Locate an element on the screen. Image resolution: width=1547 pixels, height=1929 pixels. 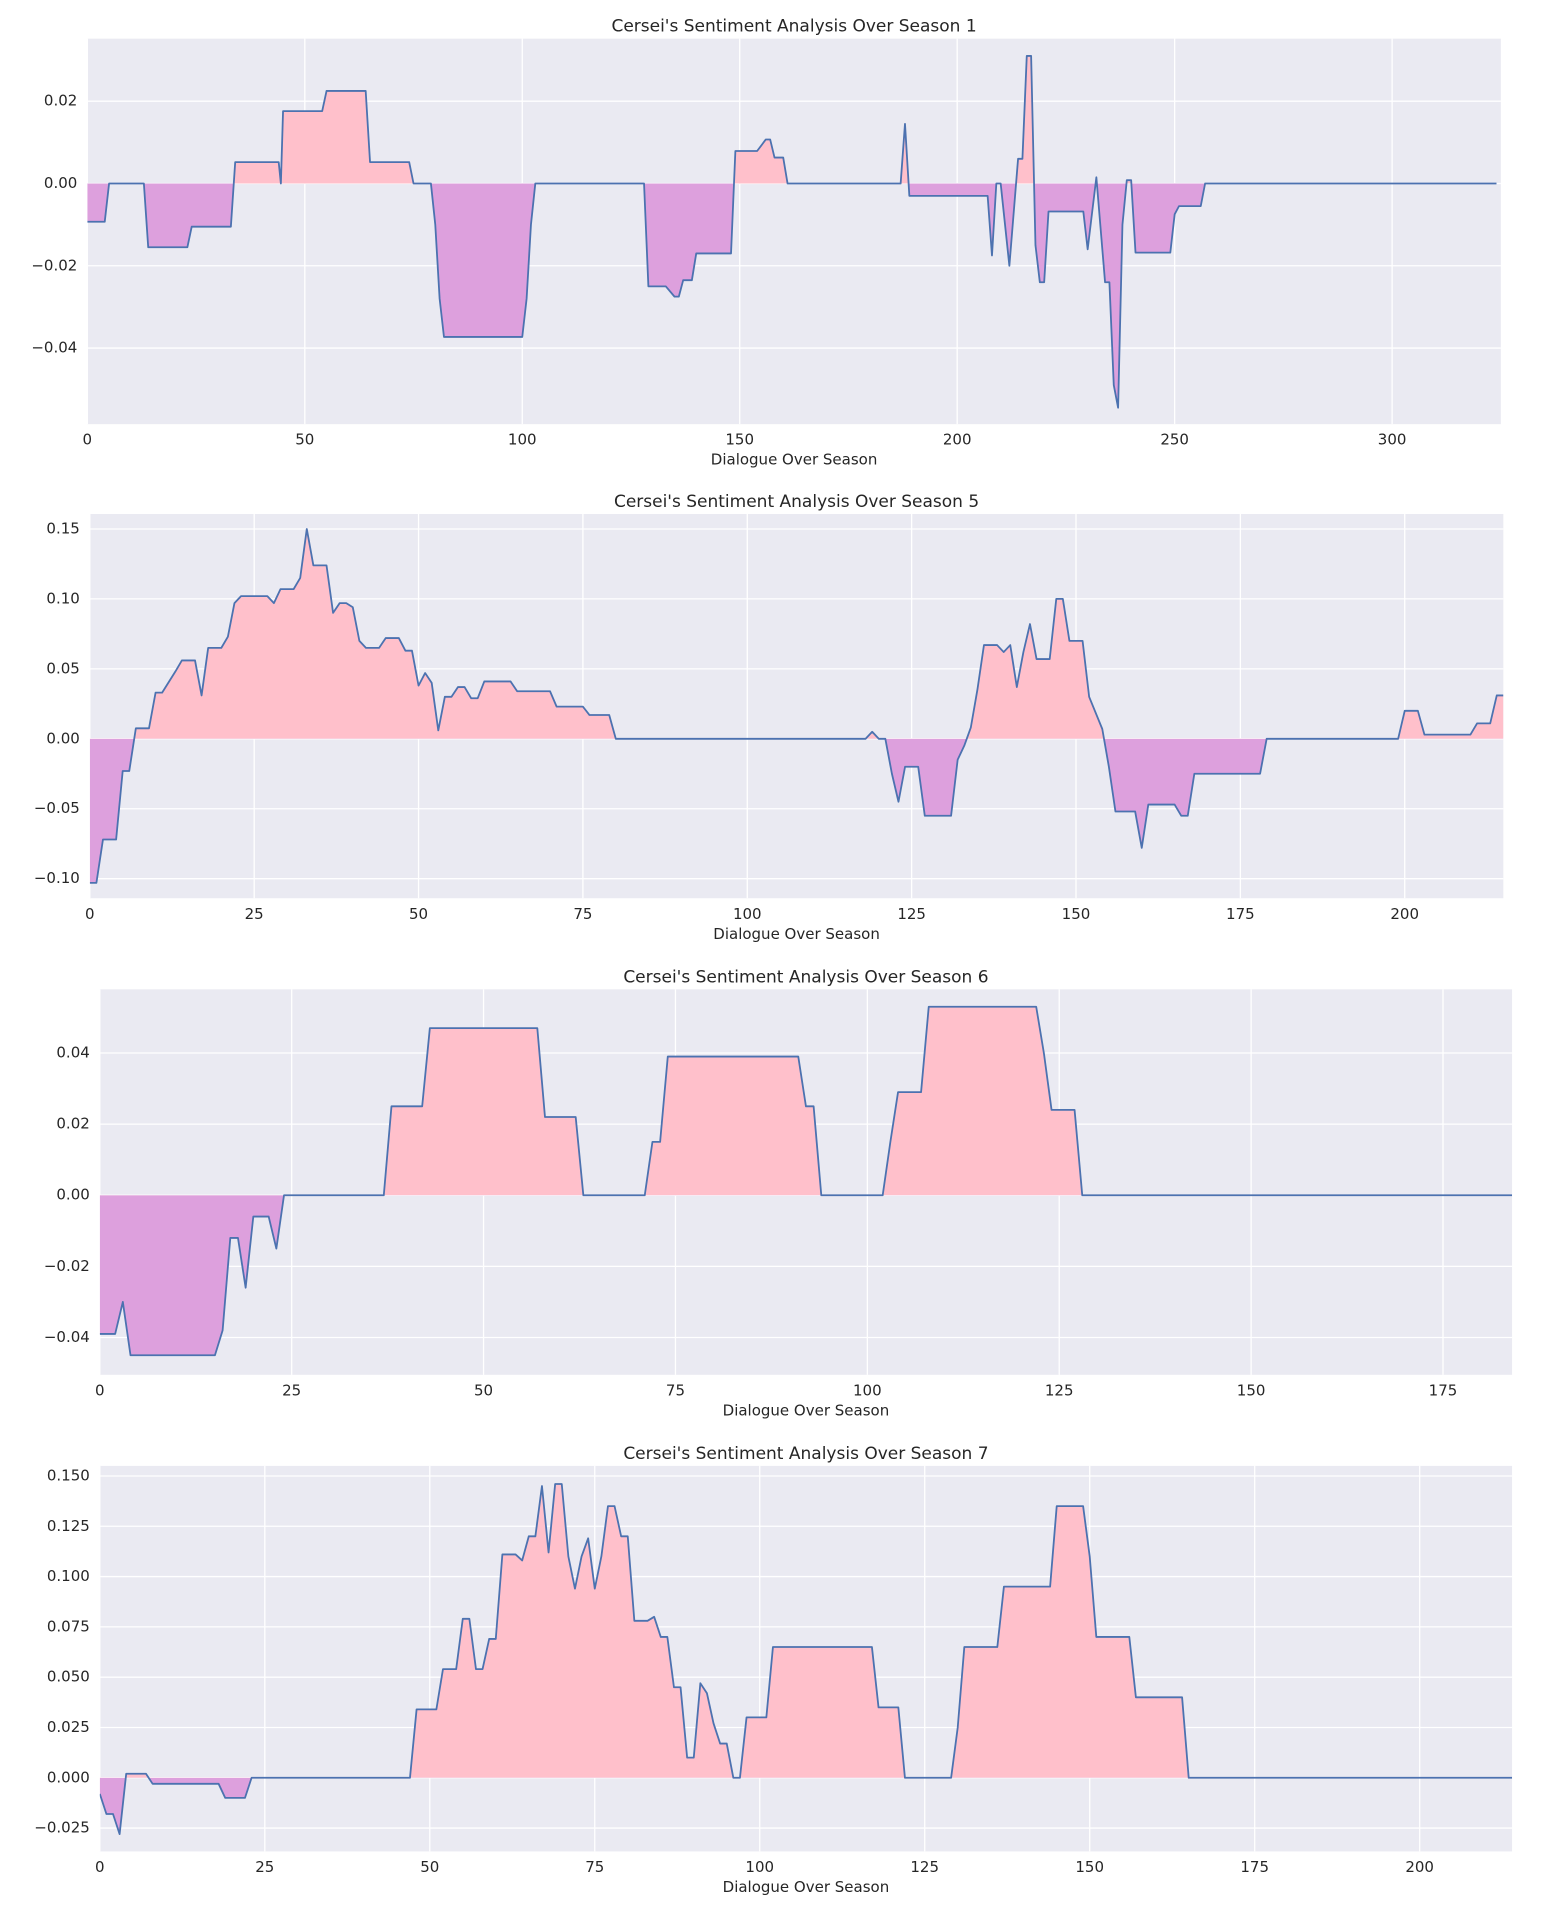
y-tick-label: −0.10 is located at coordinates (57, 878).